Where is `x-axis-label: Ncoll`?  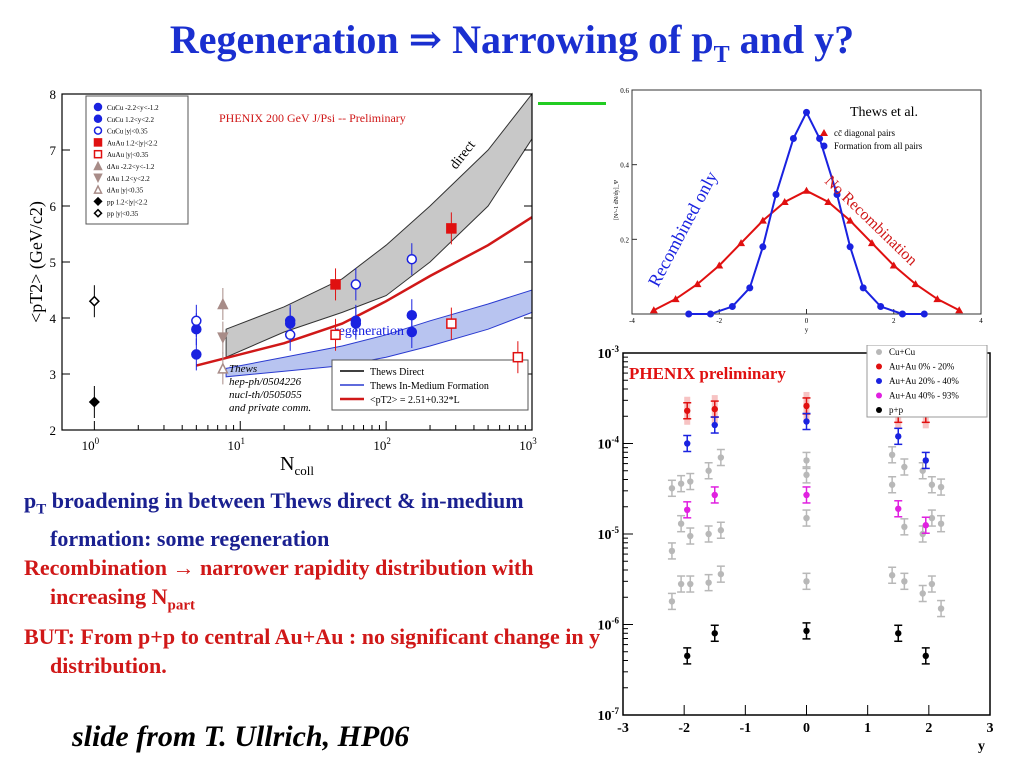 x-axis-label: Ncoll is located at coordinates (297, 465).